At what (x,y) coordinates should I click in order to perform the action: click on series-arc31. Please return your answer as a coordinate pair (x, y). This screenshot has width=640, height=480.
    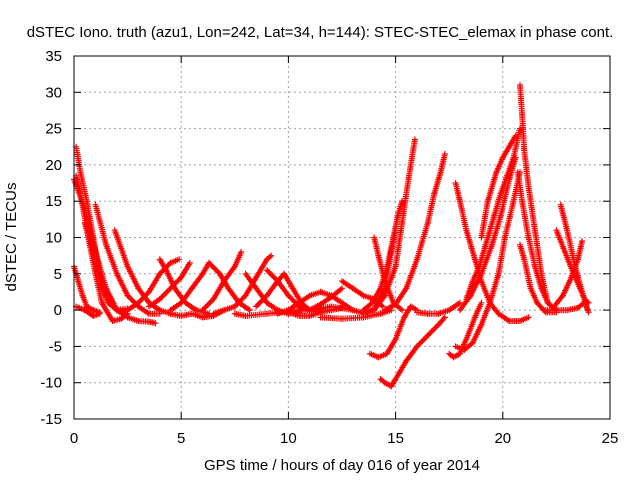
    Looking at the image, I should click on (414, 232).